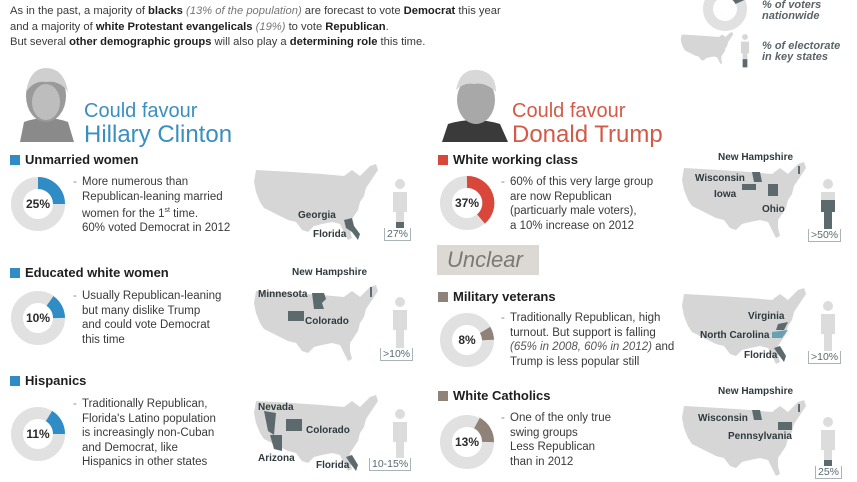 The image size is (857, 482). I want to click on donut-value: 11%, so click(38, 434).